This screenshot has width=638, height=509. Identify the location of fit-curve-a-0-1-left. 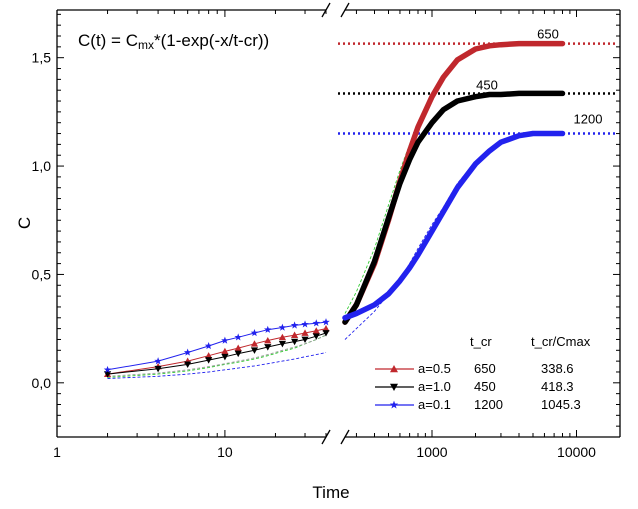
(217, 365).